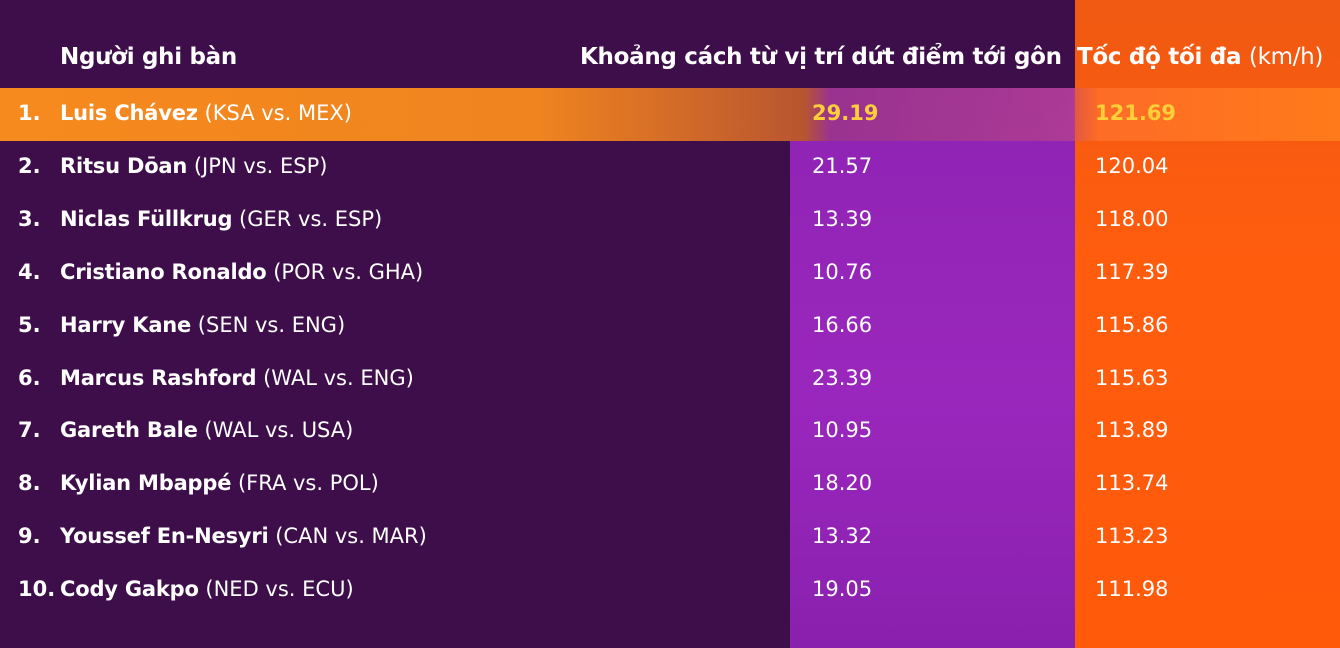  I want to click on player-name: Gareth Bale, so click(129, 430).